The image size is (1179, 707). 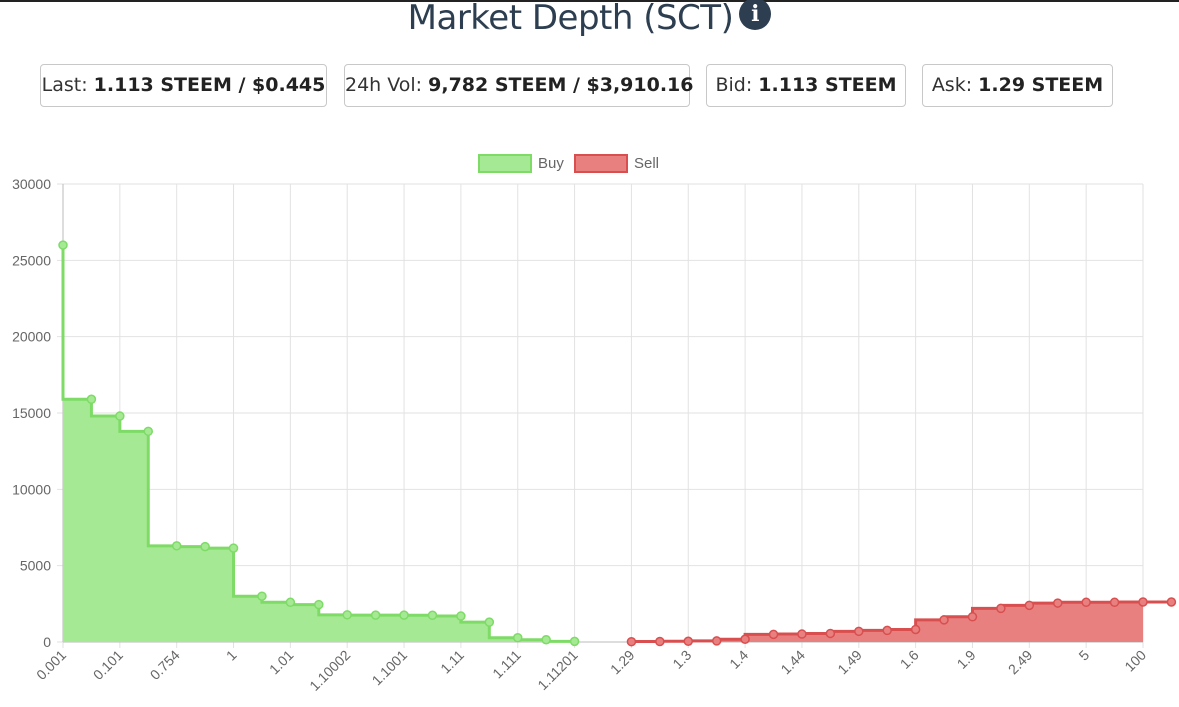 What do you see at coordinates (231, 655) in the screenshot?
I see `x-tick-label: 1` at bounding box center [231, 655].